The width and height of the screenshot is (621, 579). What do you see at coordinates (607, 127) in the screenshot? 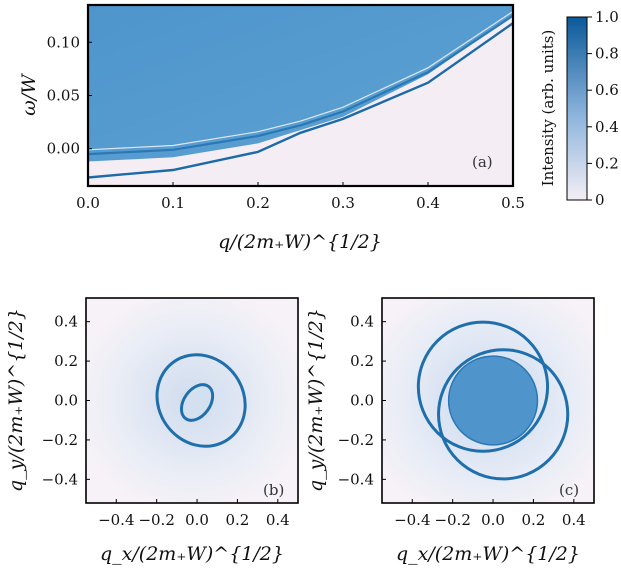
I see `colorbar-tick-label: 0.4` at bounding box center [607, 127].